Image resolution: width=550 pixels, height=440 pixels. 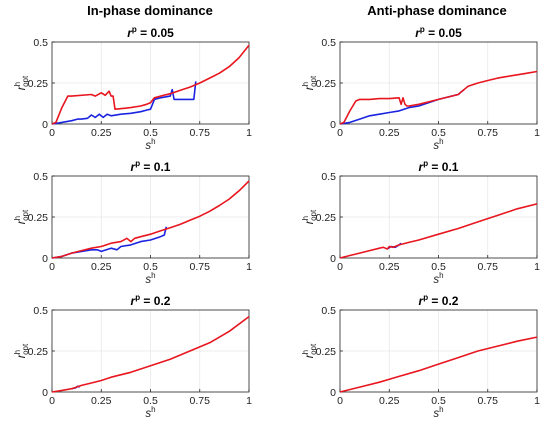 What do you see at coordinates (150, 10) in the screenshot?
I see `column-title-in-phase: In-phase dominance` at bounding box center [150, 10].